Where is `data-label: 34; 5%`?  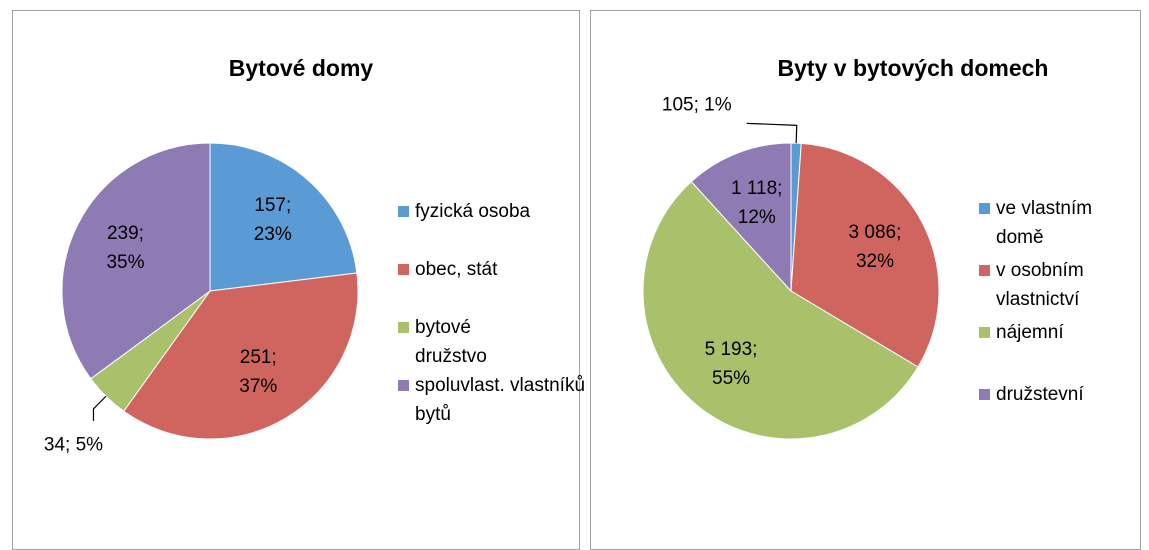
data-label: 34; 5% is located at coordinates (73, 445).